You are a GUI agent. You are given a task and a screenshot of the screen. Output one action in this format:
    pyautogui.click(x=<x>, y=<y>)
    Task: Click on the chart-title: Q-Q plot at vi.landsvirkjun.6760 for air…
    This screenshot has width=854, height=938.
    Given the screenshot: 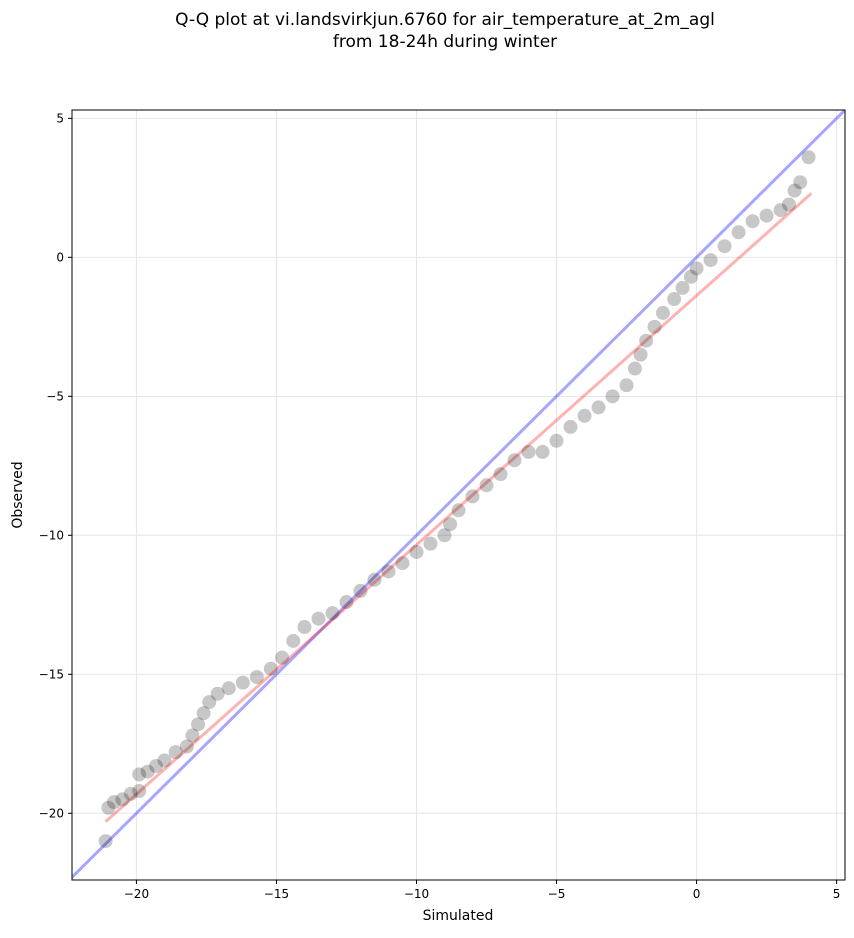 What is the action you would take?
    pyautogui.click(x=445, y=20)
    